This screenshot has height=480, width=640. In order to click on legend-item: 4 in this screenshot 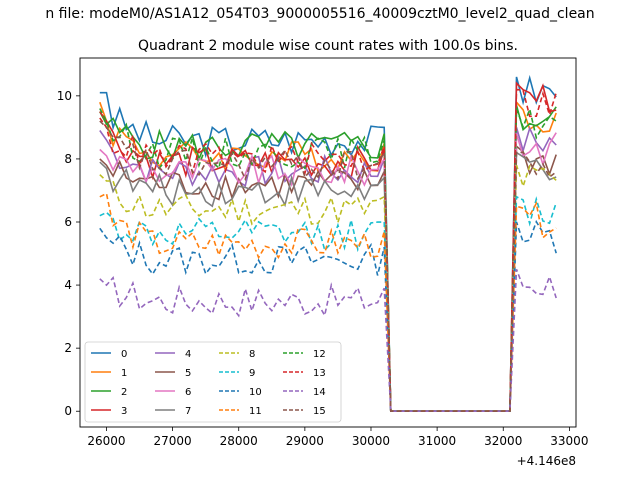, I will do `click(173, 354)`.